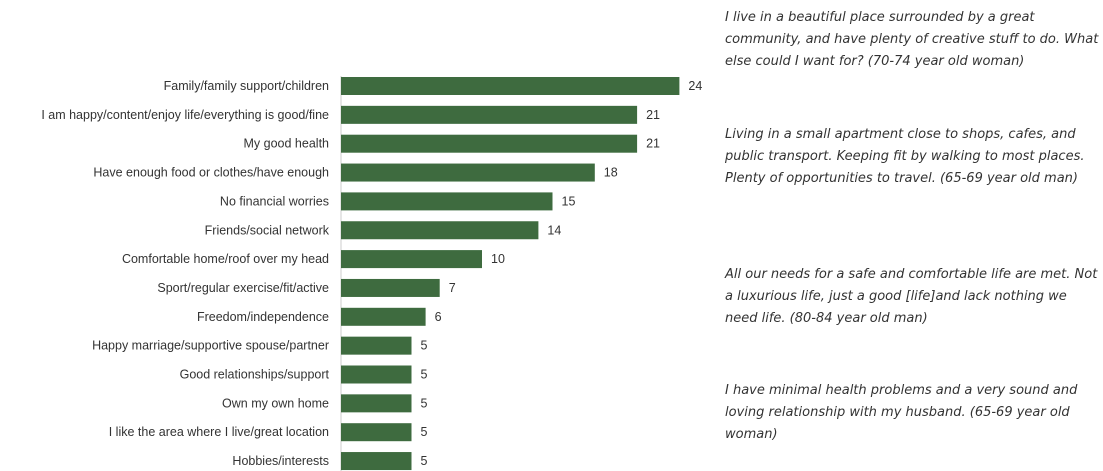  Describe the element at coordinates (611, 173) in the screenshot. I see `value-label: 18` at that location.